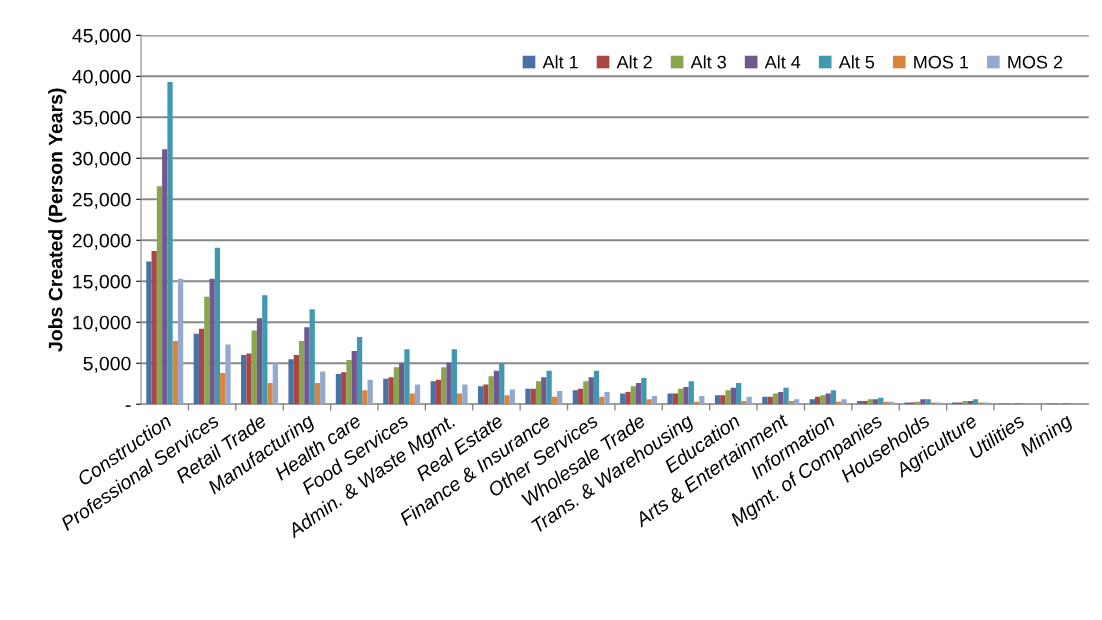  Describe the element at coordinates (102, 323) in the screenshot. I see `y-tick-label: 10,000` at that location.